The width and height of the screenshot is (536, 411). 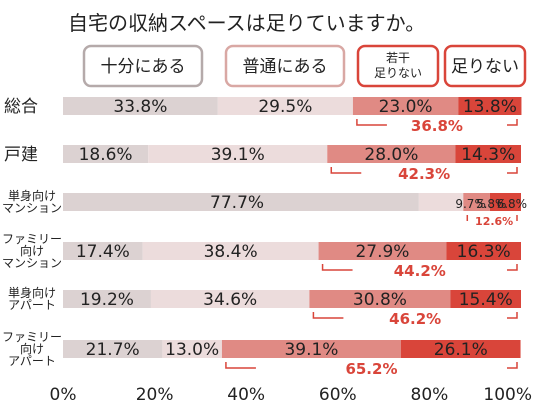 I want to click on value-label: 5.8%, so click(x=491, y=204).